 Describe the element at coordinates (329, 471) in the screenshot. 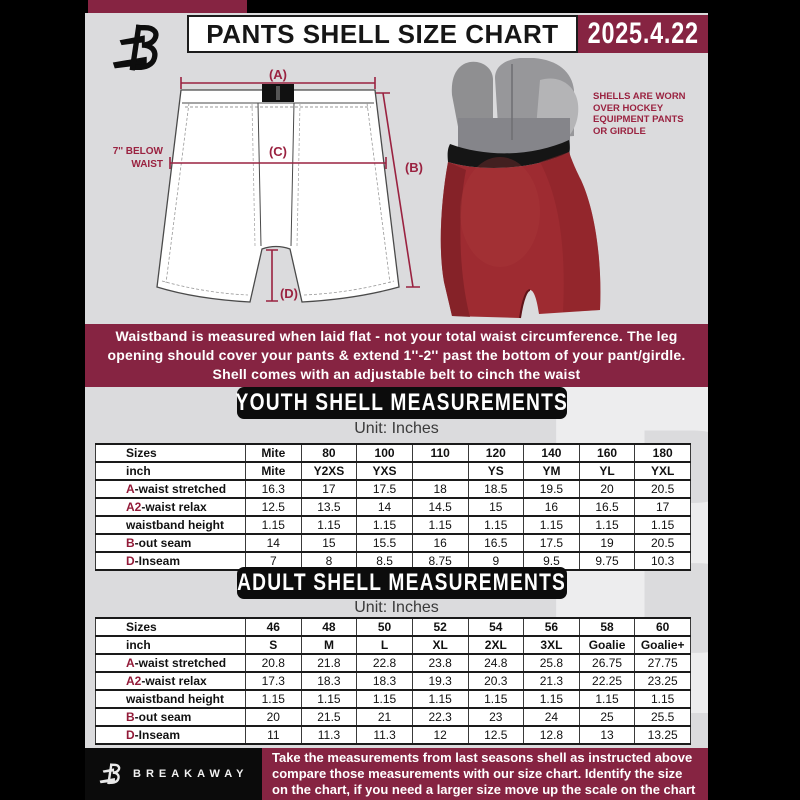

I see `cell-value: Y2XS` at that location.